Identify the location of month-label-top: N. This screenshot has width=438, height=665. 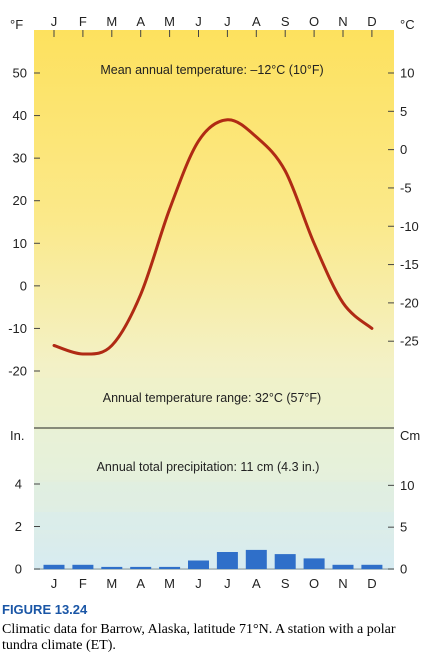
(342, 21).